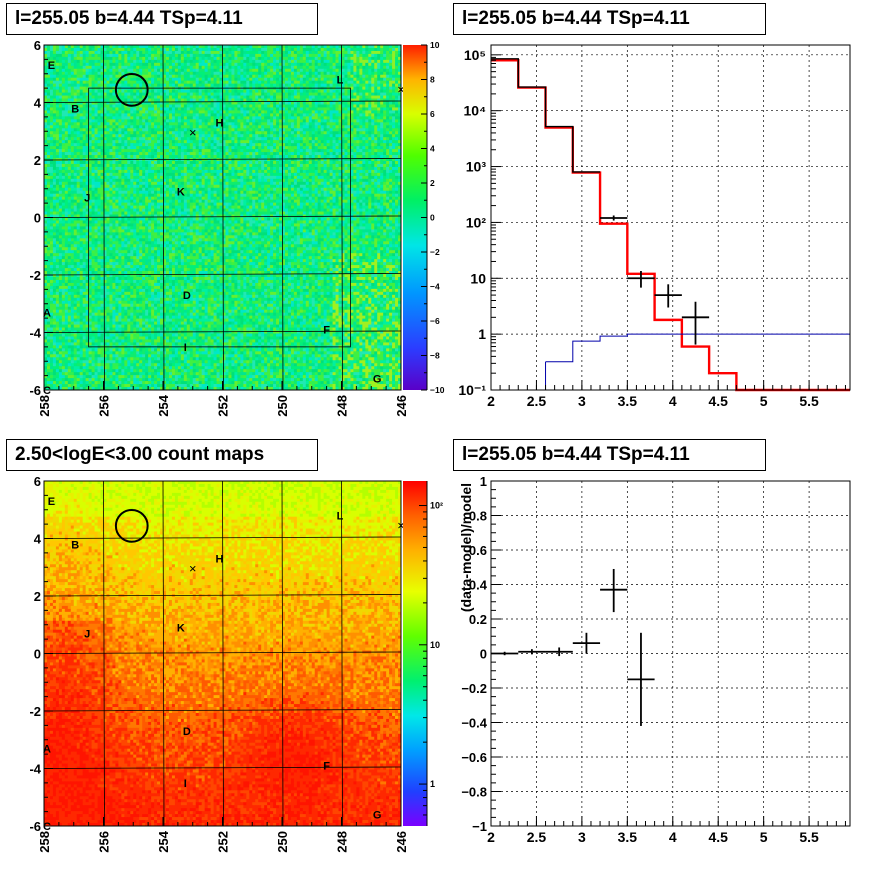  What do you see at coordinates (474, 792) in the screenshot?
I see `y-tick-label: −0.8` at bounding box center [474, 792].